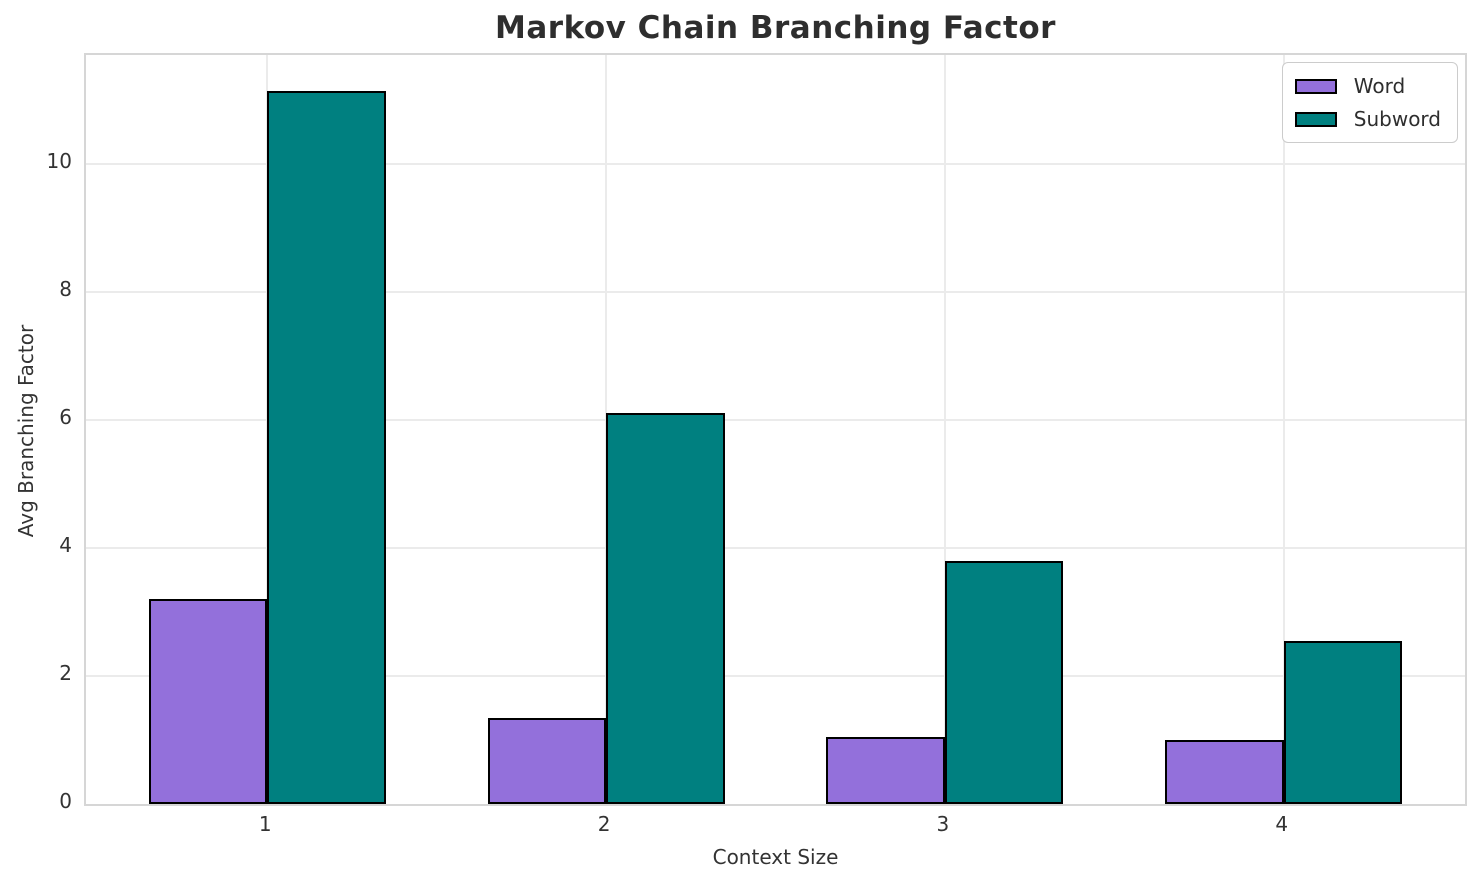  Describe the element at coordinates (65, 544) in the screenshot. I see `y-tick-label: 4` at that location.